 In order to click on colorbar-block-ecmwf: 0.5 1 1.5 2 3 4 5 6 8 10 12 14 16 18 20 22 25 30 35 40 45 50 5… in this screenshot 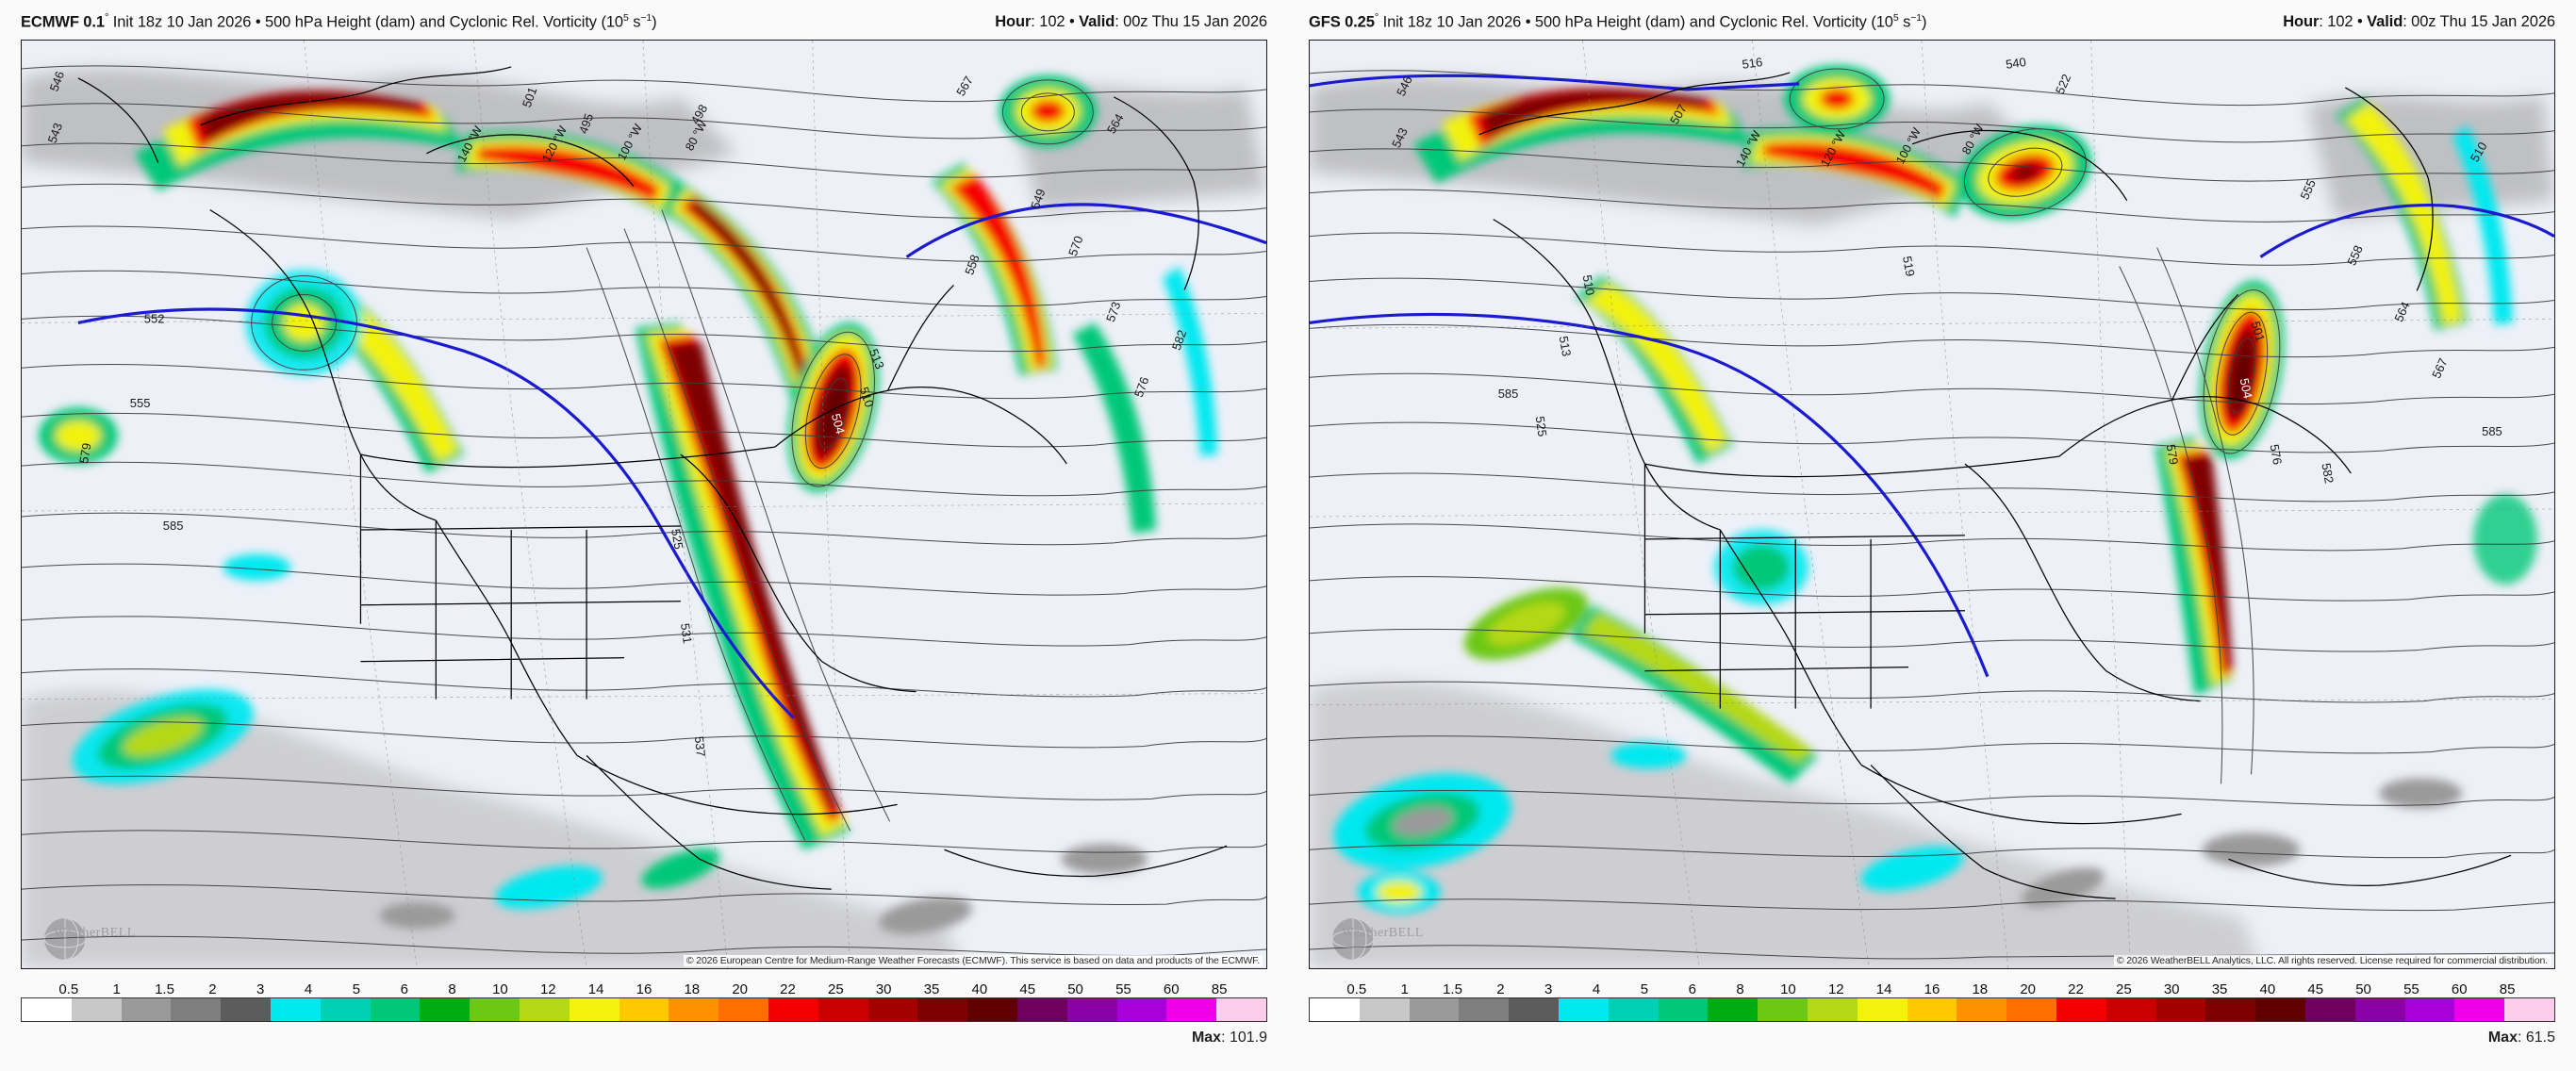, I will do `click(644, 1000)`.